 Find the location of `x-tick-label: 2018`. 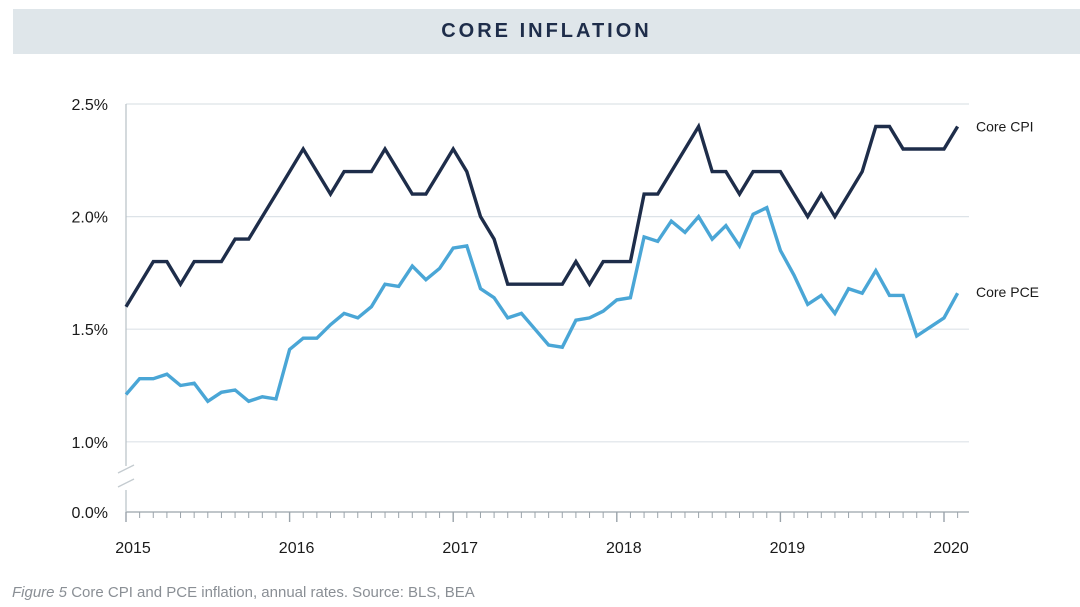

x-tick-label: 2018 is located at coordinates (624, 548).